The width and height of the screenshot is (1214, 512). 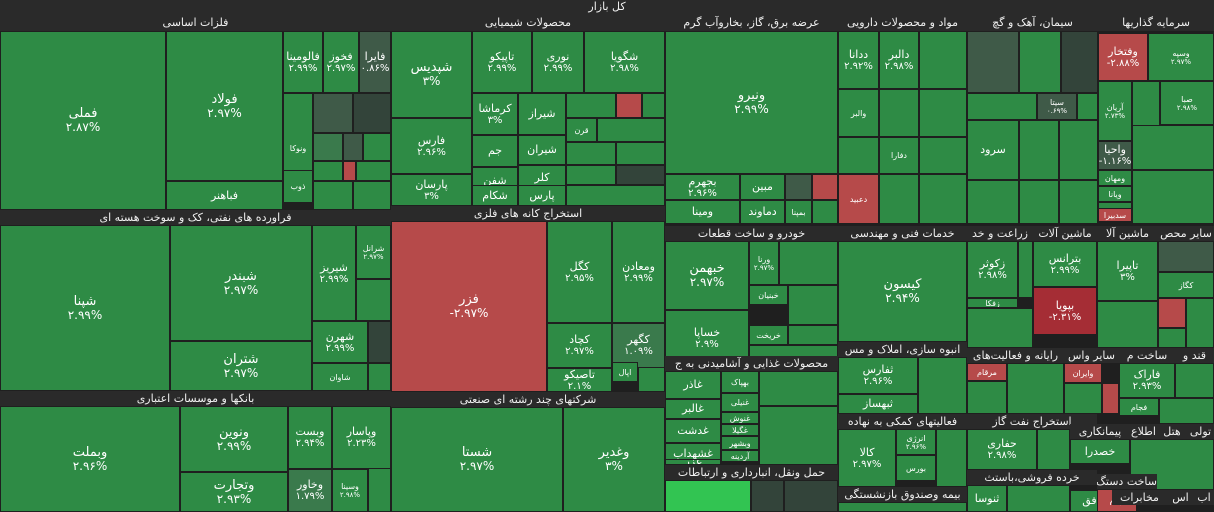 I want to click on stock-tile: وبست ۲.۹۴%, so click(x=310, y=437).